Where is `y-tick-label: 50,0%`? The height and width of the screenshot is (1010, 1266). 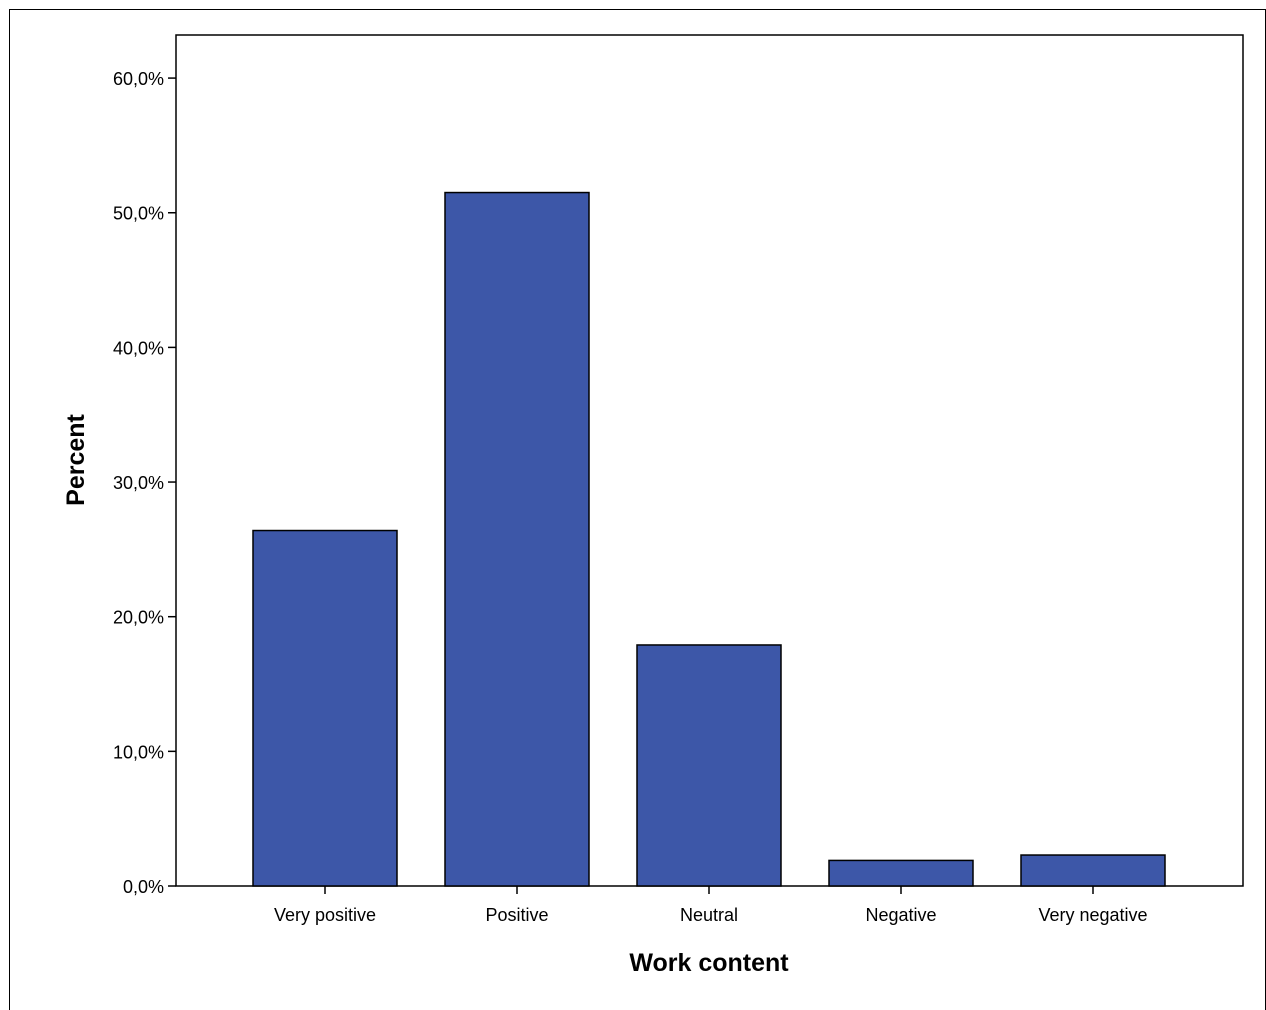 y-tick-label: 50,0% is located at coordinates (138, 214).